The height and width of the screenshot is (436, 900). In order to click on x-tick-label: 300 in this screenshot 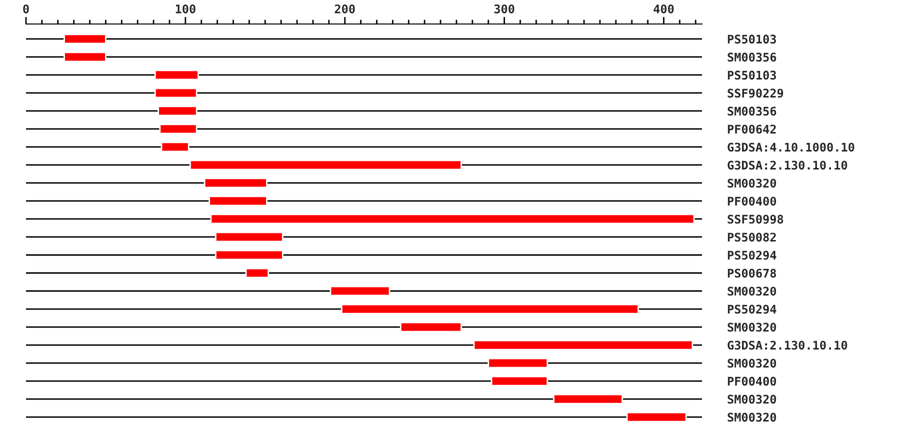, I will do `click(504, 9)`.